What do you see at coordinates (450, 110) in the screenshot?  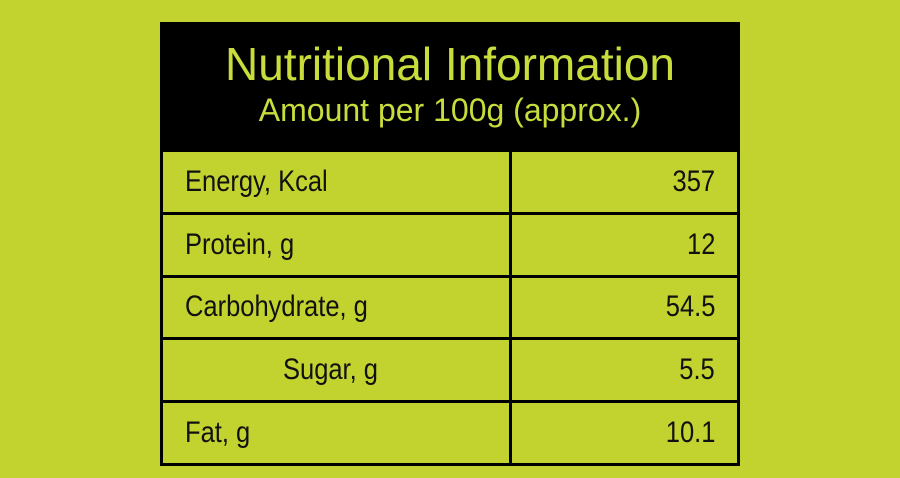 I see `subtitle: Amount per 100g (approx.)` at bounding box center [450, 110].